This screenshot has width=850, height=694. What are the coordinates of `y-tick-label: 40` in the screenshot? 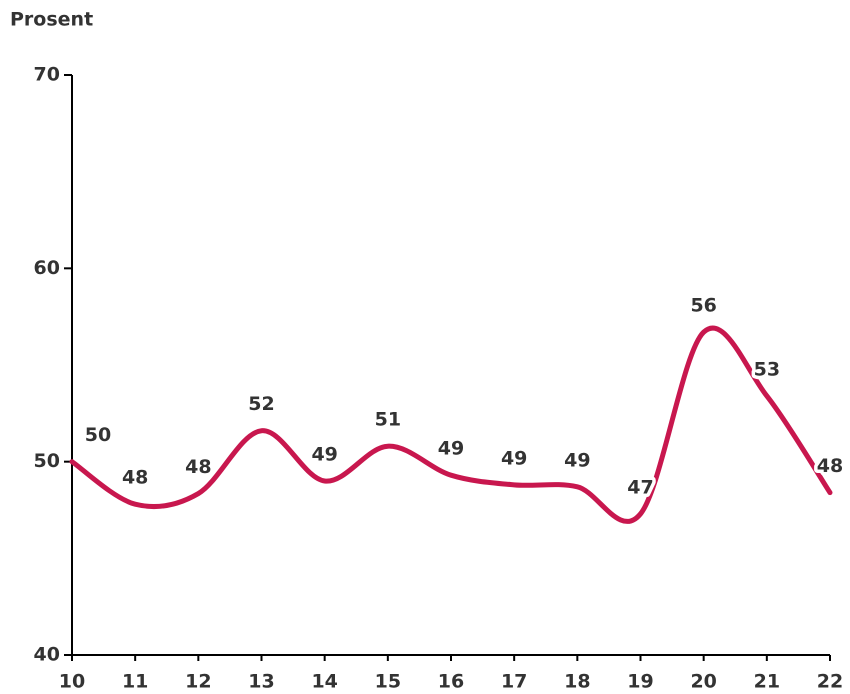 It's located at (47, 655).